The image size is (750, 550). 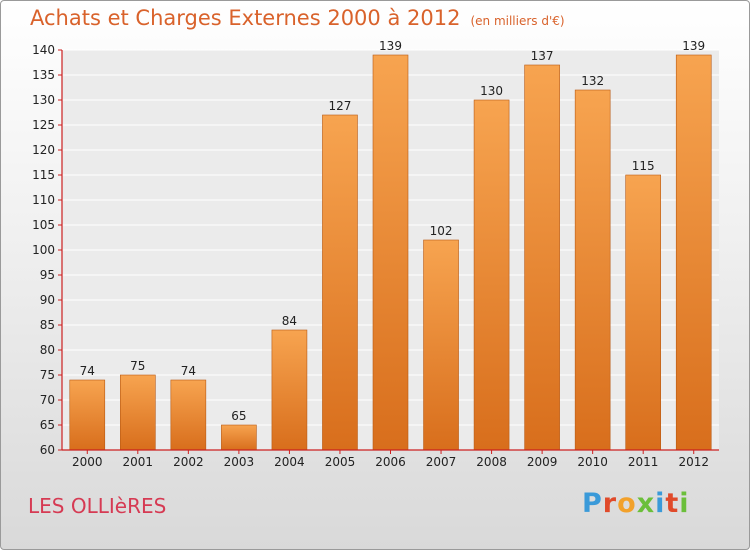 I want to click on data-label: 84, so click(x=289, y=321).